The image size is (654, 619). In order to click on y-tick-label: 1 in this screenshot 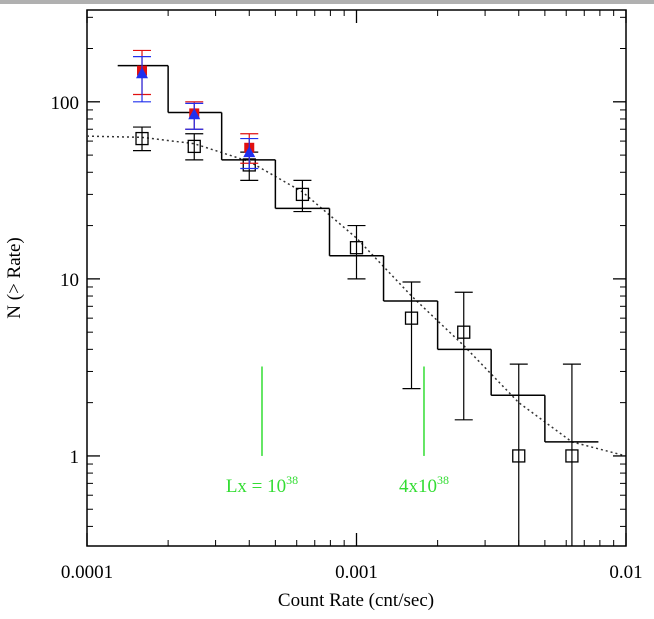, I will do `click(75, 457)`.